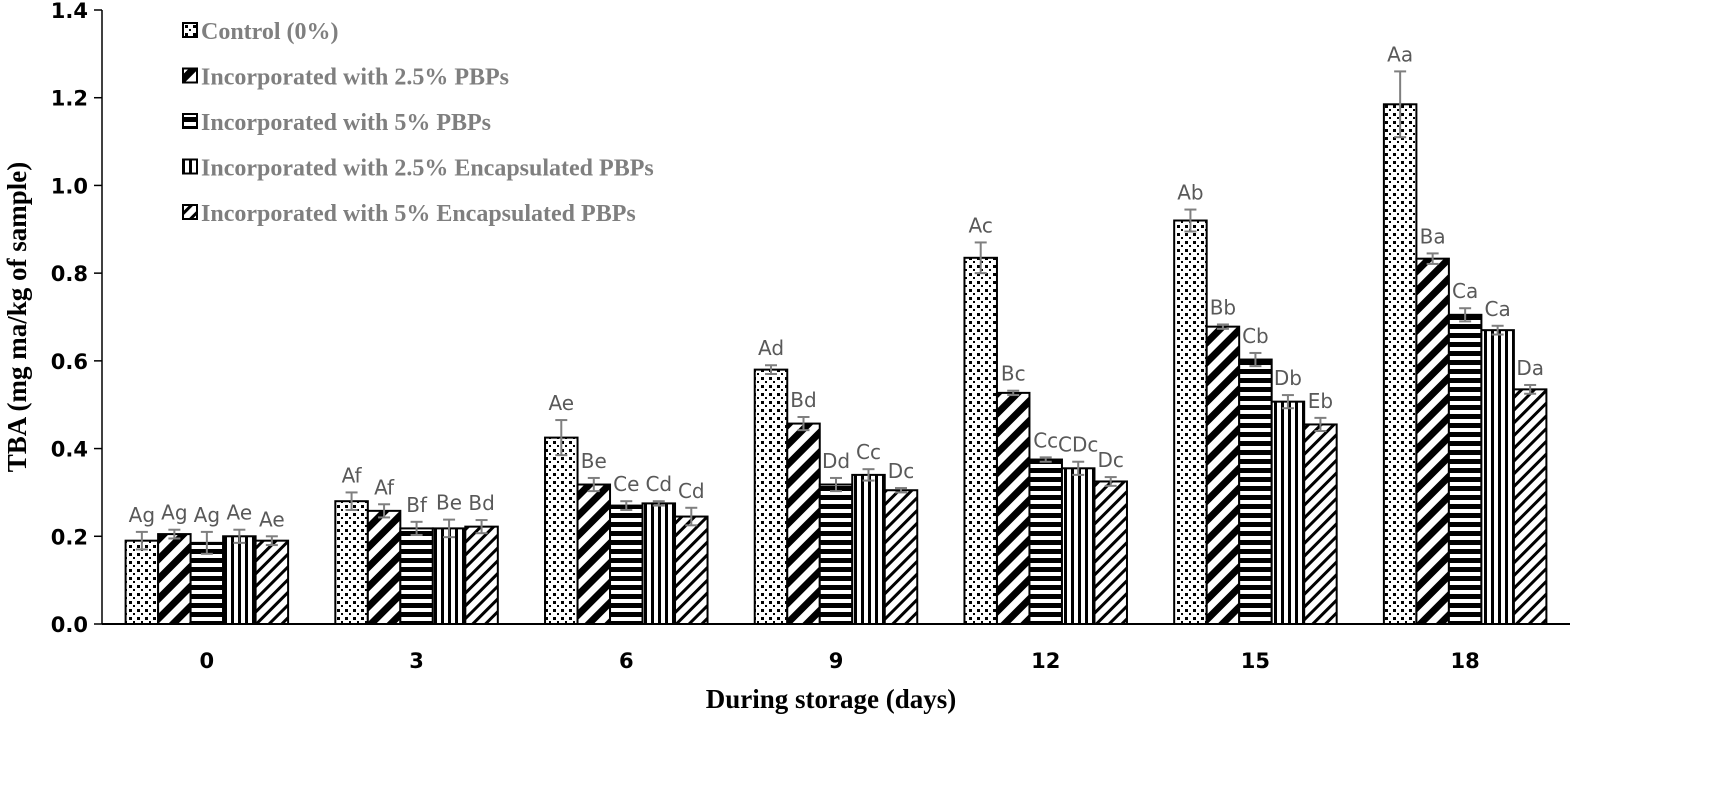  What do you see at coordinates (346, 123) in the screenshot?
I see `legend-label: Incorporated with 5% PBPs` at bounding box center [346, 123].